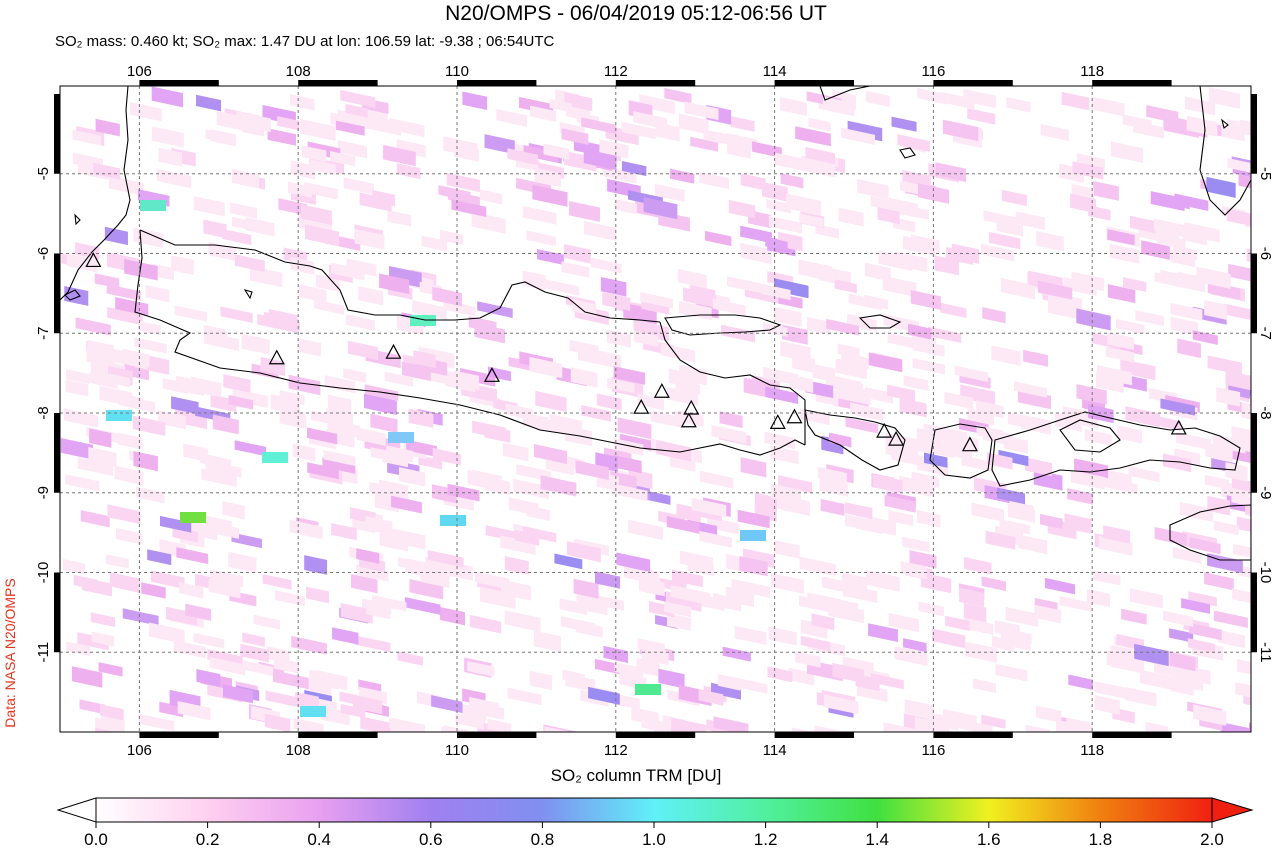 Image resolution: width=1272 pixels, height=853 pixels. What do you see at coordinates (43, 253) in the screenshot?
I see `lat-label-left: -6` at bounding box center [43, 253].